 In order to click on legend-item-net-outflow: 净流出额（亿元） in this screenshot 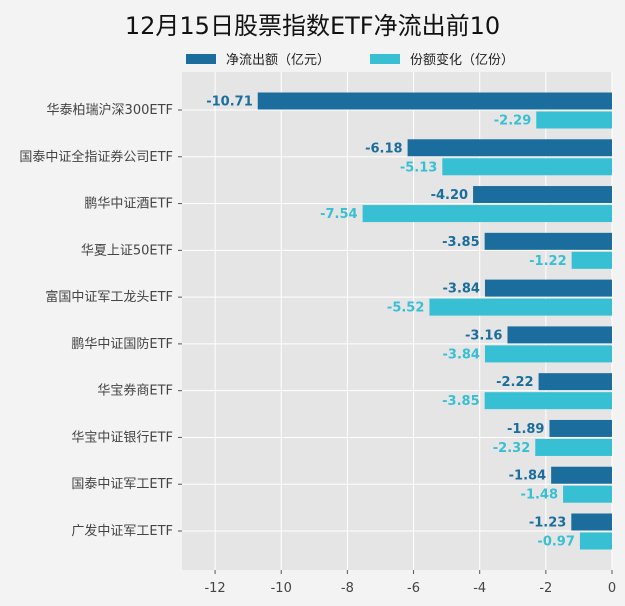, I will do `click(258, 58)`.